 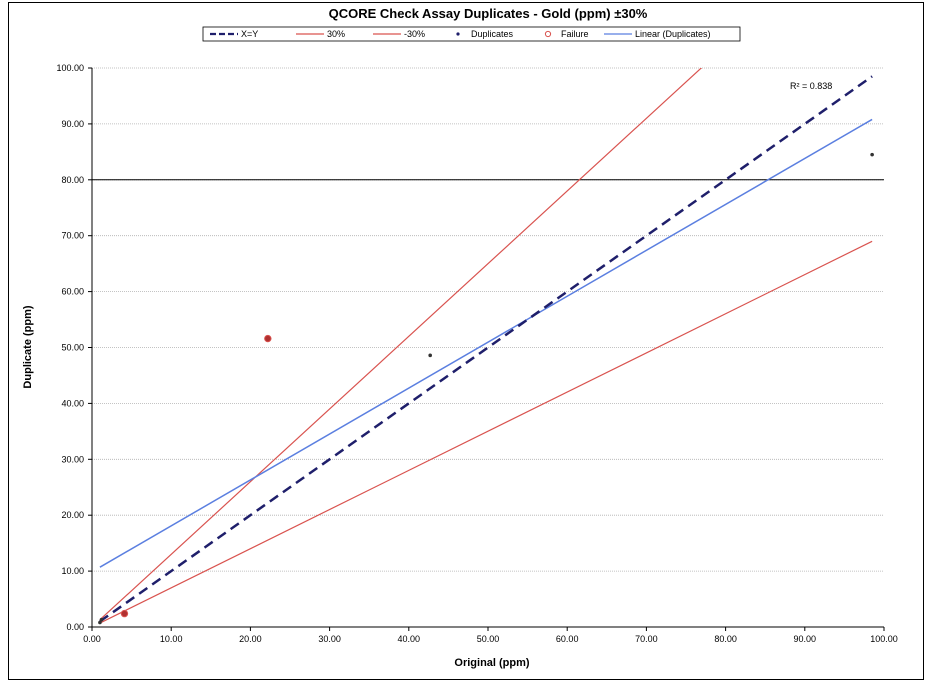 I want to click on legend-box, so click(x=471, y=34).